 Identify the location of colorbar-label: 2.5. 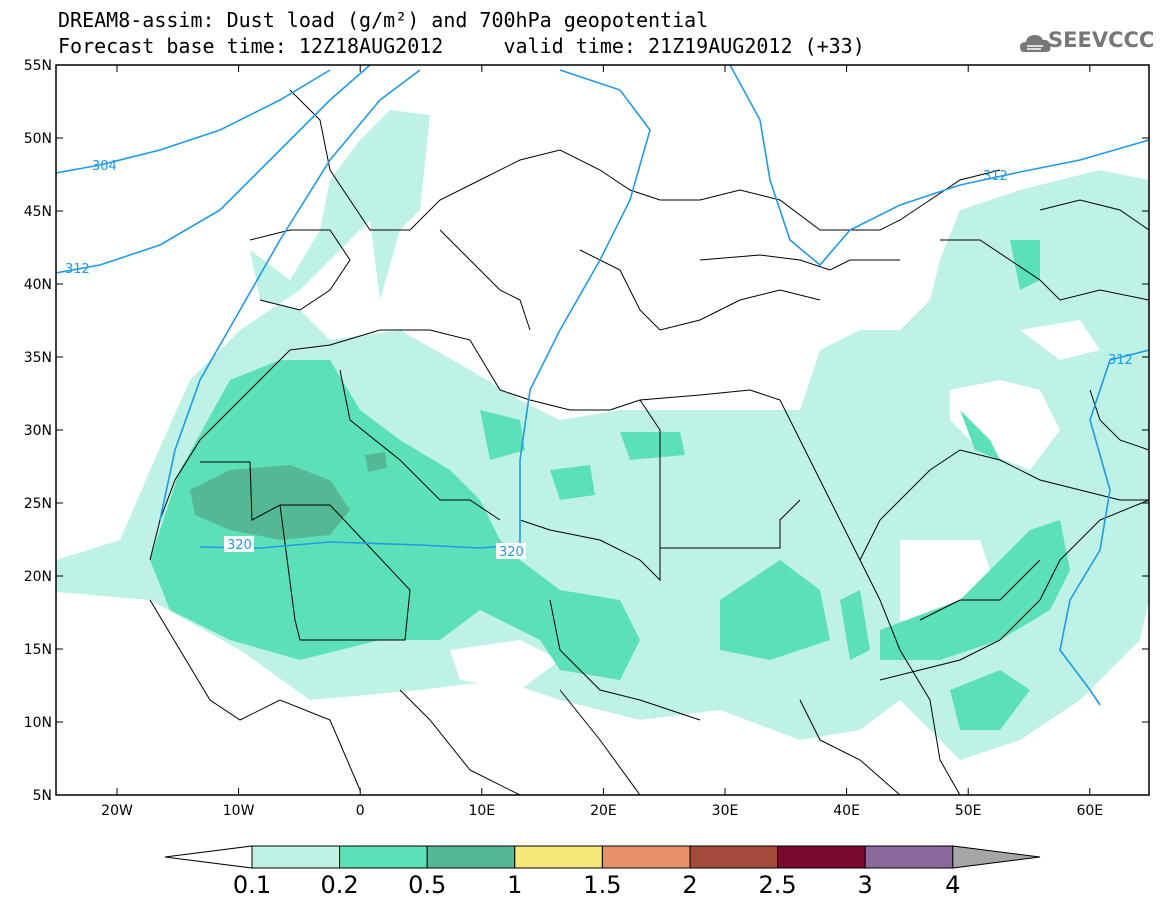
(777, 885).